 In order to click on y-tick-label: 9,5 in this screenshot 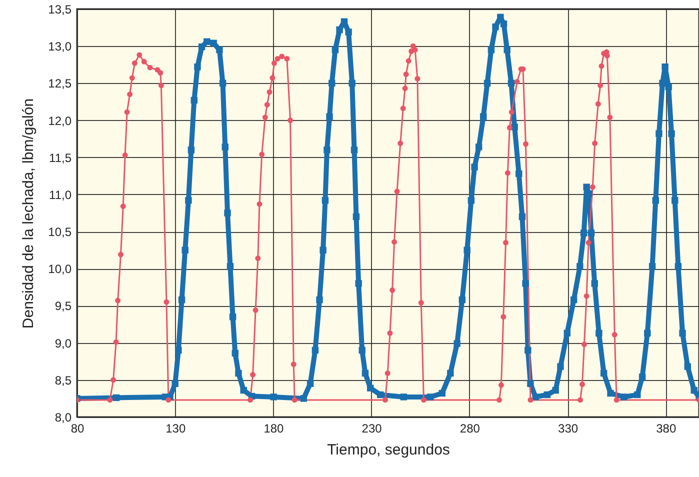, I will do `click(63, 306)`.